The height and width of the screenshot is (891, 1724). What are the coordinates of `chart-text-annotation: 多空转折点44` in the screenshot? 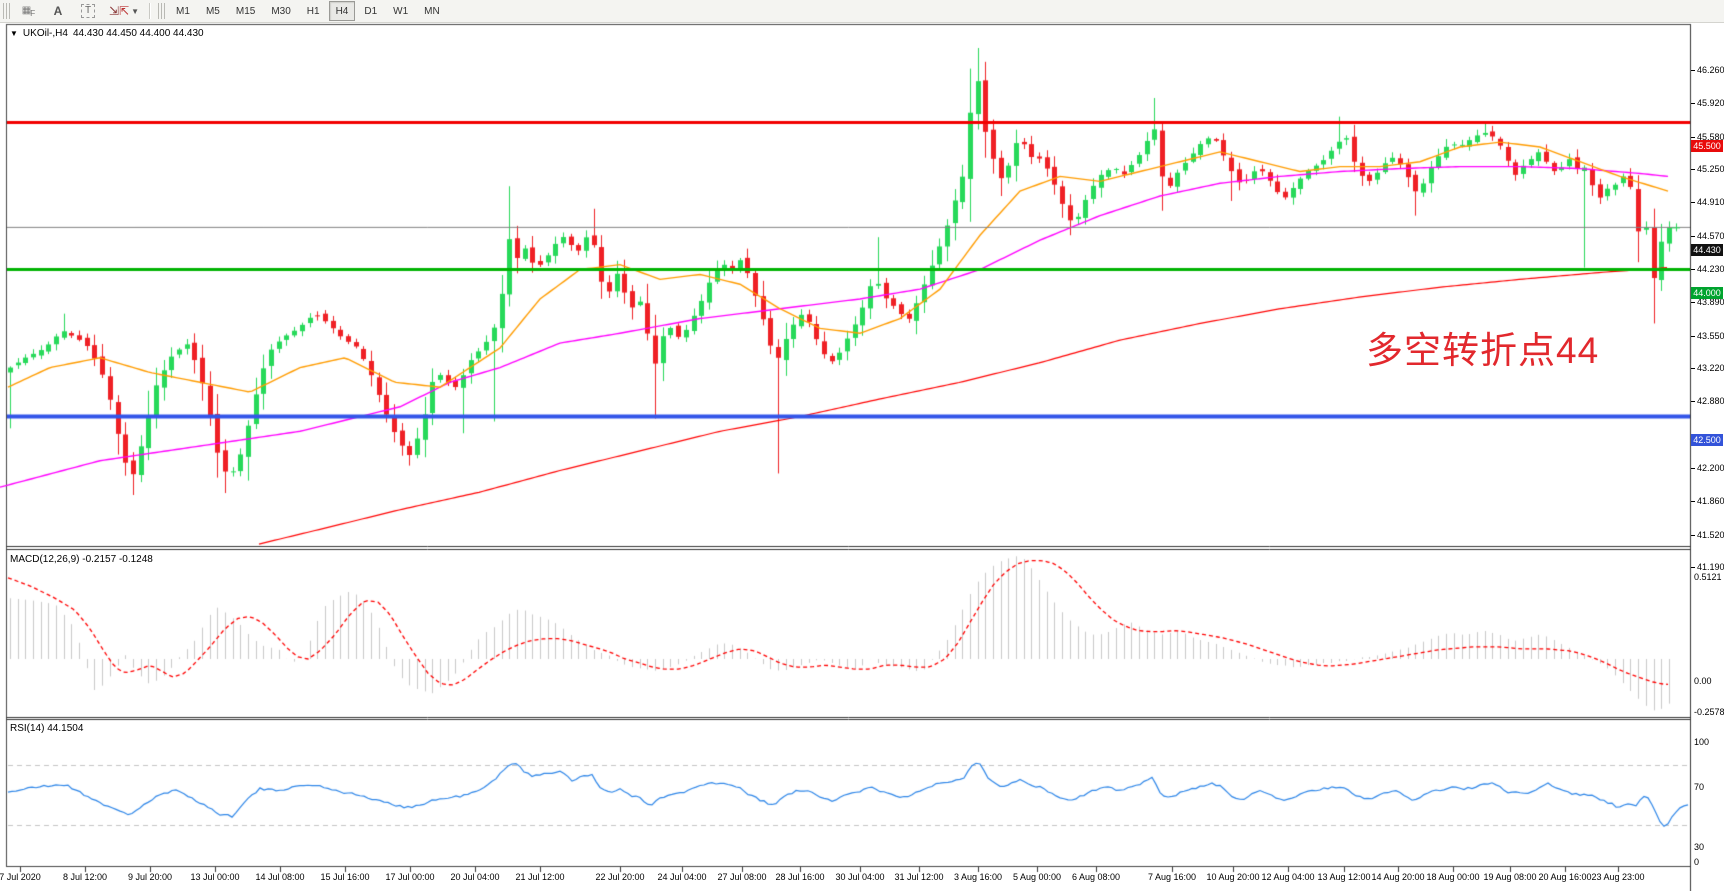 It's located at (1483, 350).